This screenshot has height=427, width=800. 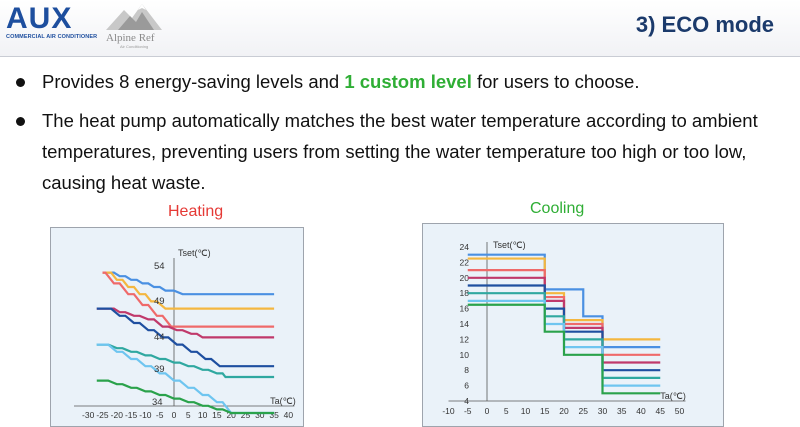 What do you see at coordinates (193, 81) in the screenshot?
I see `bullet-text-1a: Provides 8 energy-saving levels and` at bounding box center [193, 81].